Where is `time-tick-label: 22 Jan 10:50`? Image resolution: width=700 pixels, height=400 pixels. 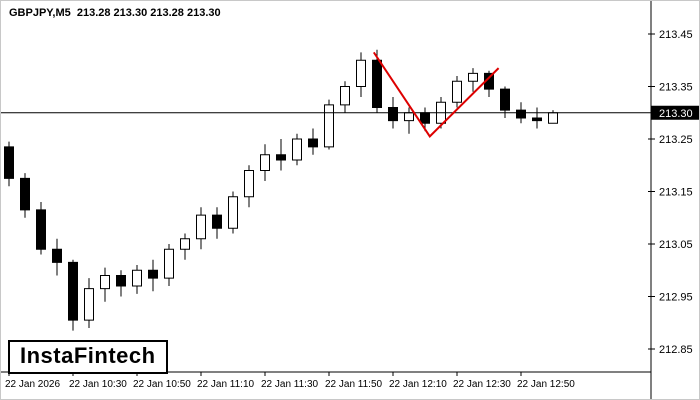 time-tick-label: 22 Jan 10:50 is located at coordinates (162, 384).